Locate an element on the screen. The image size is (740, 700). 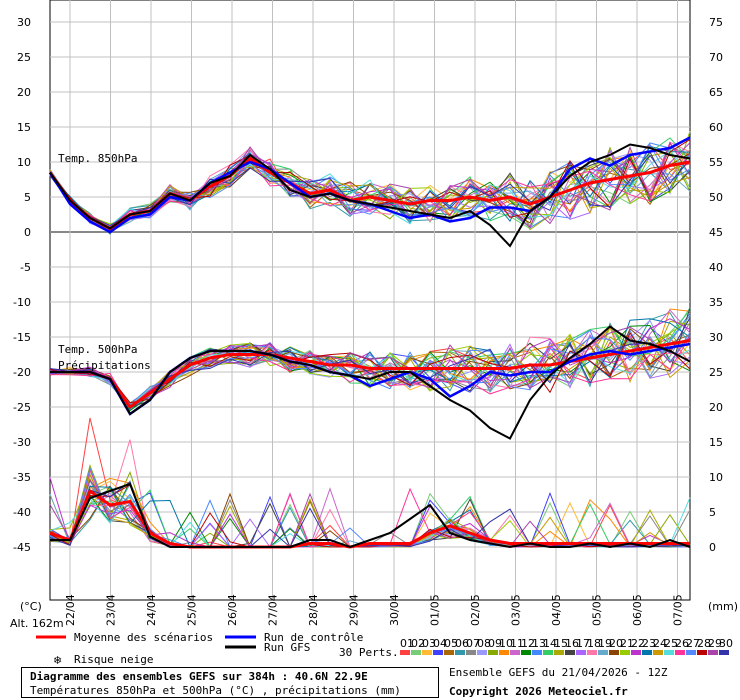
legend-gfs-label: Run GFS is located at coordinates (287, 647).